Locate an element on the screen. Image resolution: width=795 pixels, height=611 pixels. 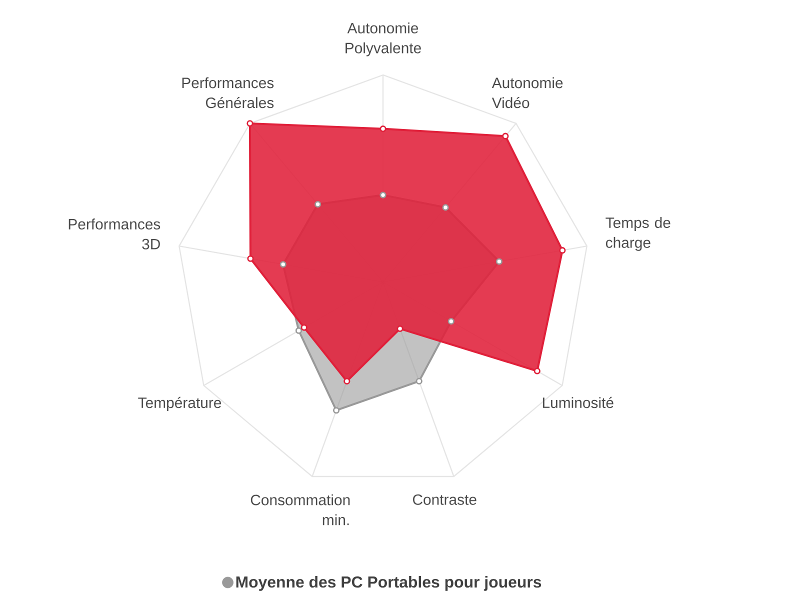
legend-label: Moyenne des PC Portables pour joueurs is located at coordinates (389, 583).